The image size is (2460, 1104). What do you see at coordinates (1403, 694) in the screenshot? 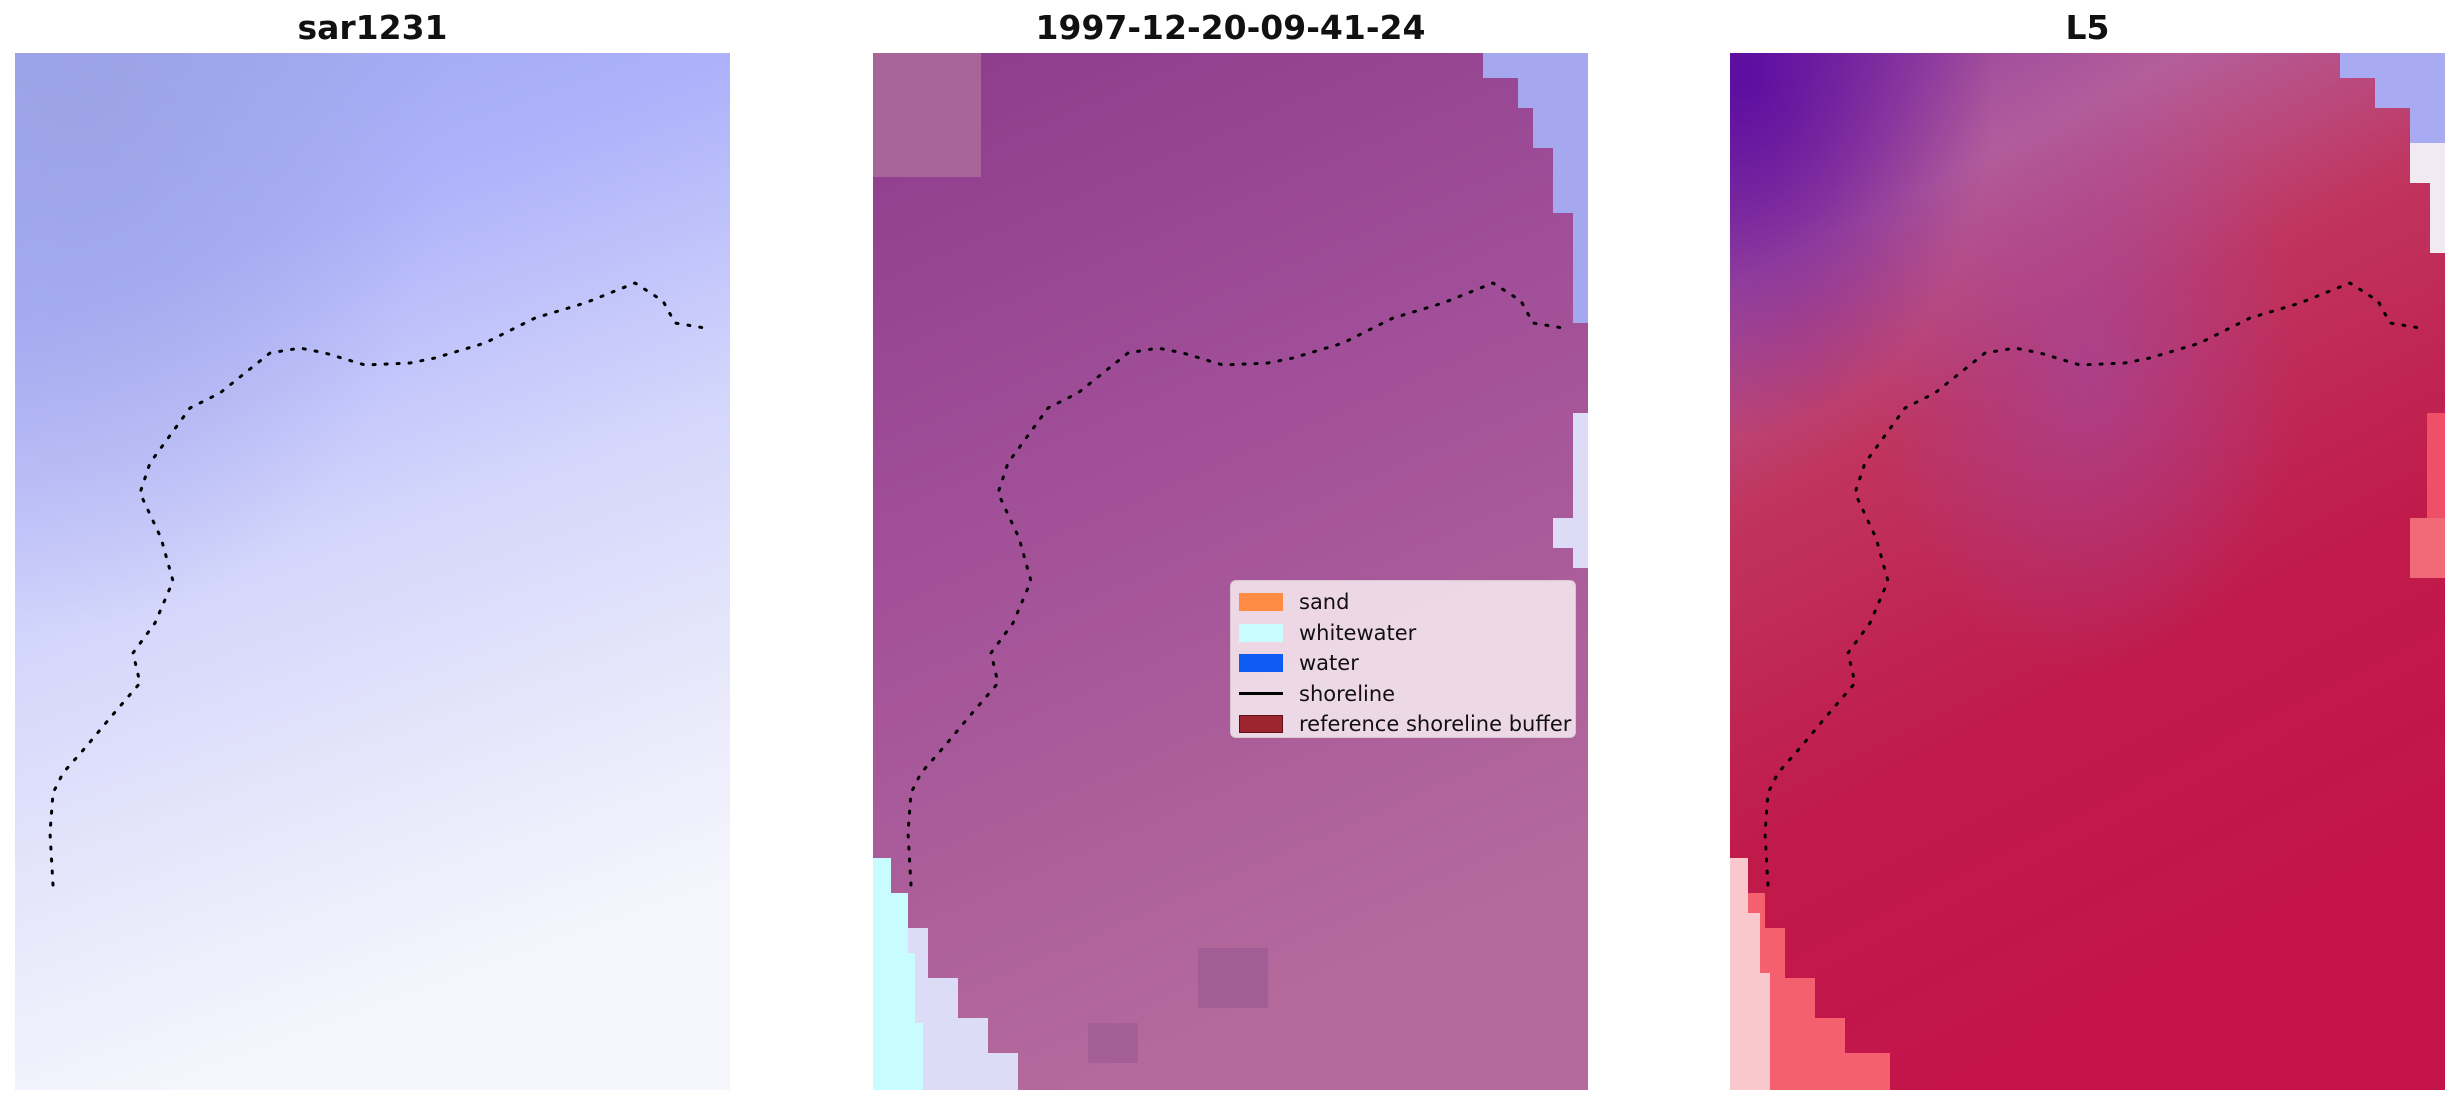
I see `legend-item-shoreline: shoreline` at bounding box center [1403, 694].